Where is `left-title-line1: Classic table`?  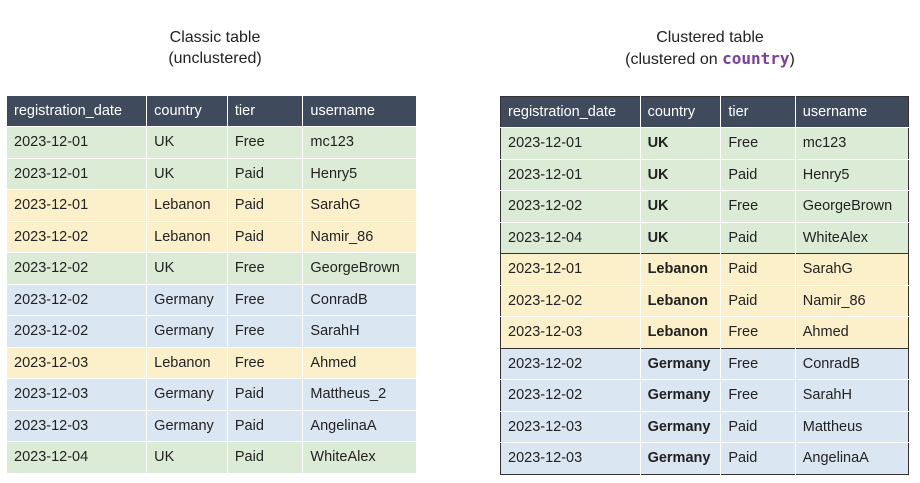
left-title-line1: Classic table is located at coordinates (215, 37).